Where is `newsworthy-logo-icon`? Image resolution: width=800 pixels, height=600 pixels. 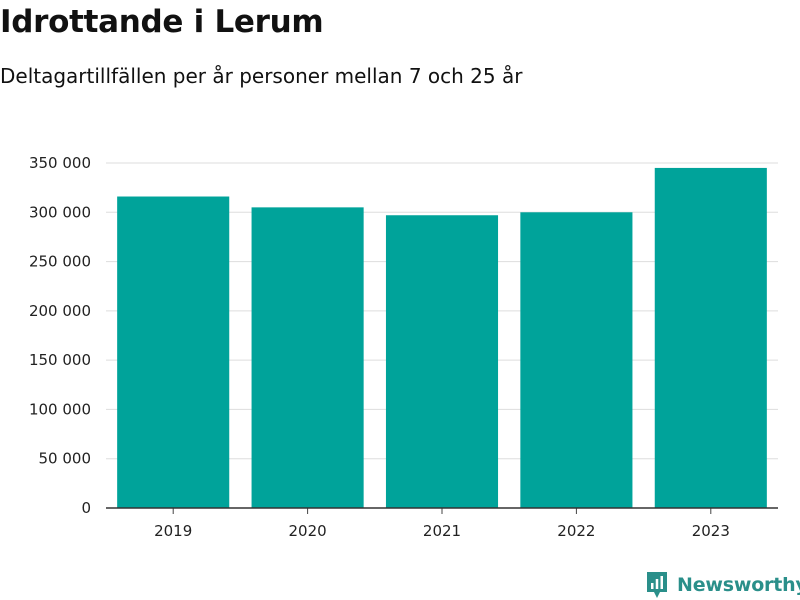
newsworthy-logo-icon is located at coordinates (657, 585).